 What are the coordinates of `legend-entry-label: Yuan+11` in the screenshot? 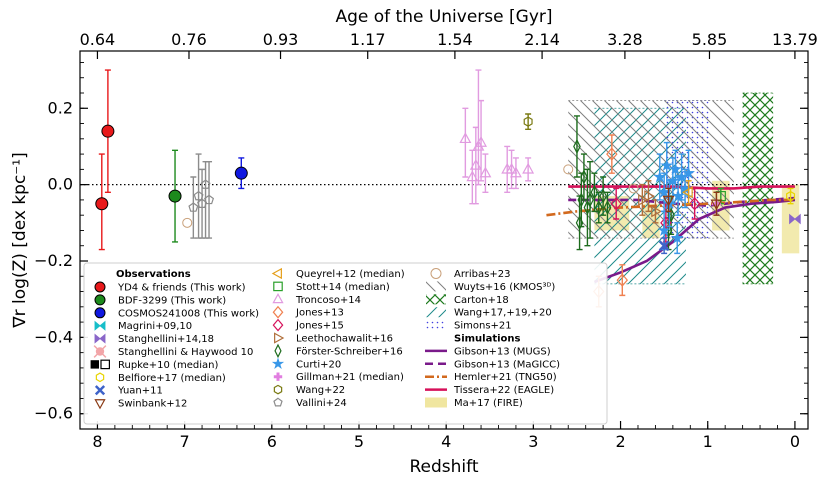 It's located at (140, 391).